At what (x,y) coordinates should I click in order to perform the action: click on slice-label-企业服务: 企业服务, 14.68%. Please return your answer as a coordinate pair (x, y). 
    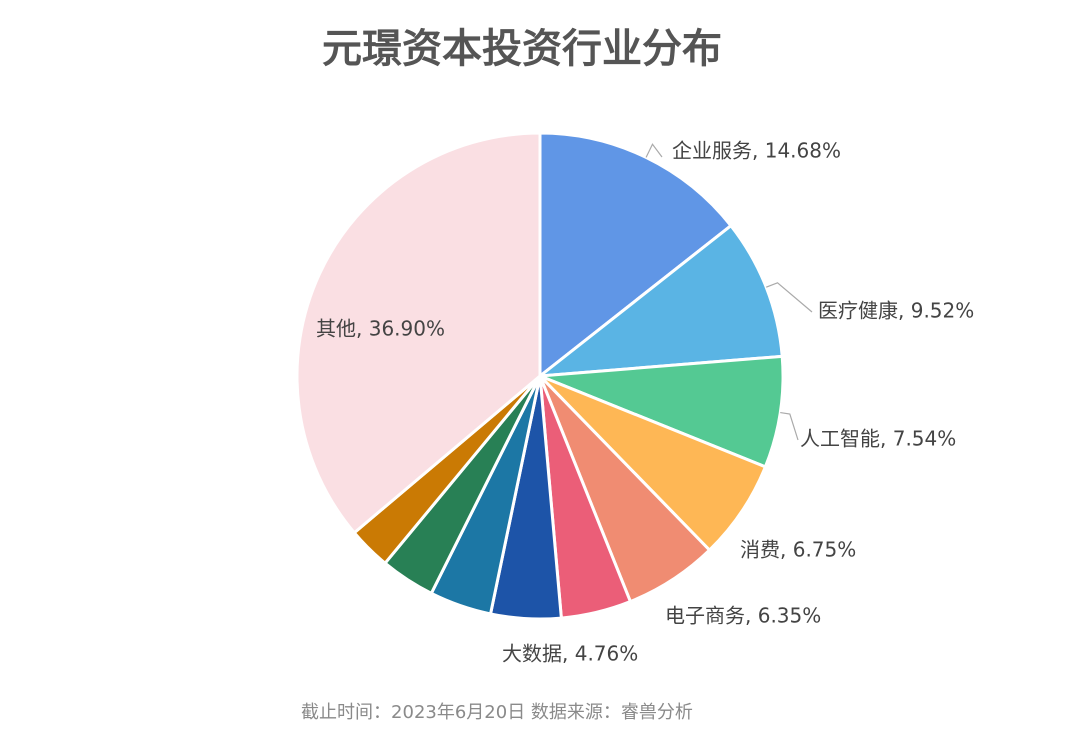
    Looking at the image, I should click on (756, 151).